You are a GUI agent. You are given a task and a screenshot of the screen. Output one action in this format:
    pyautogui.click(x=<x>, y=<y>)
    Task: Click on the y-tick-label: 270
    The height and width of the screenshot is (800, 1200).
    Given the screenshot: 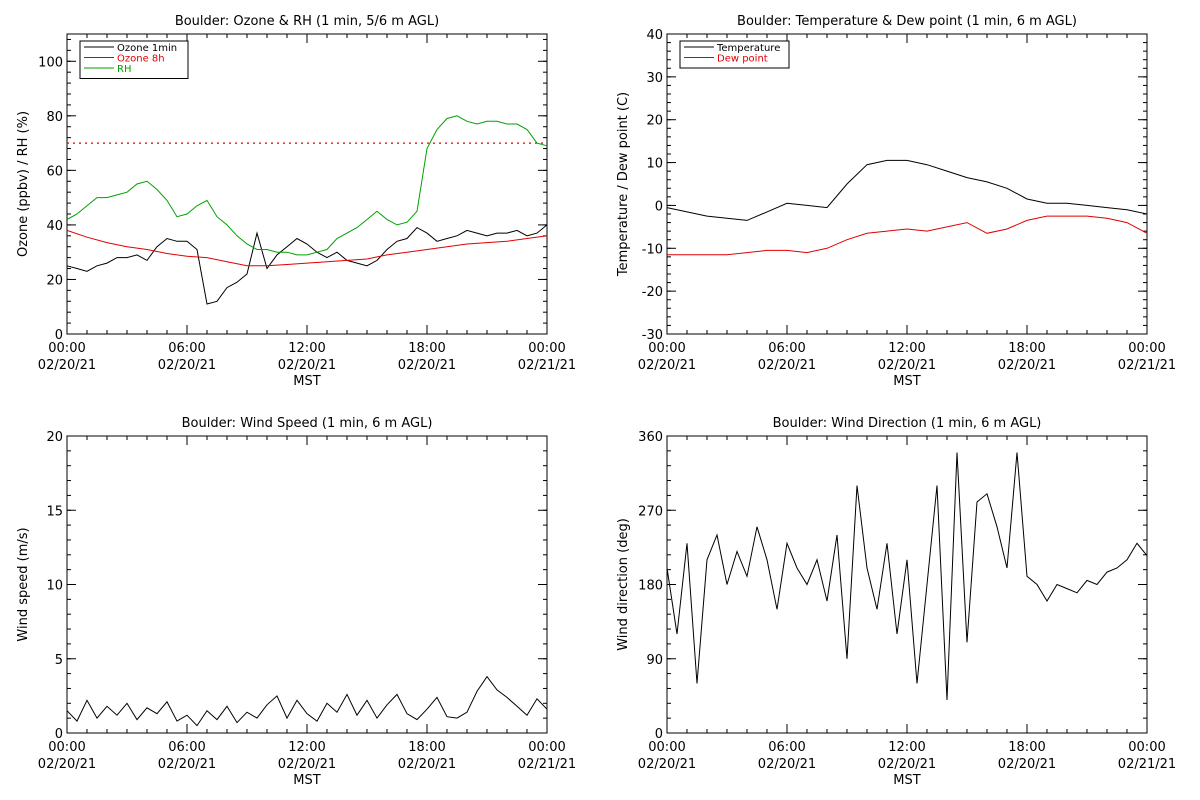 What is the action you would take?
    pyautogui.click(x=650, y=511)
    